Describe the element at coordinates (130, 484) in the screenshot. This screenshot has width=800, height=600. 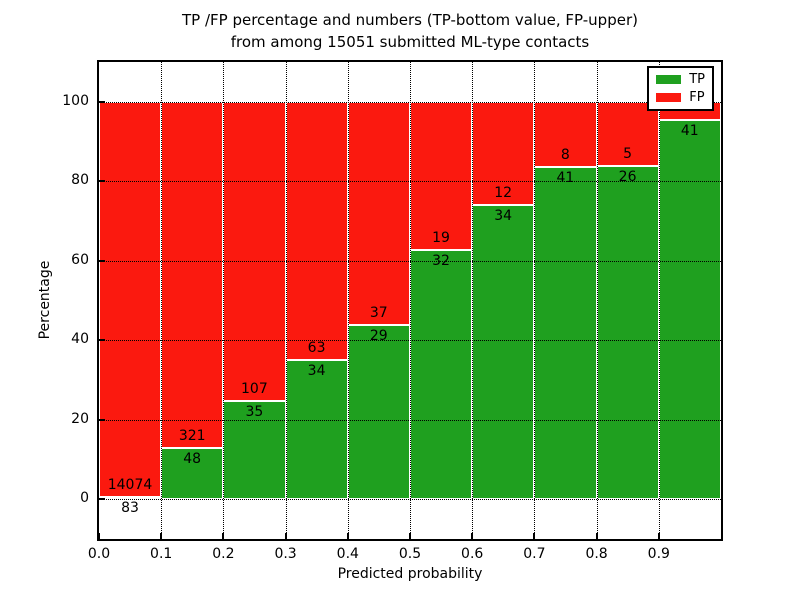
I see `bar-fp-count-label: 14074` at that location.